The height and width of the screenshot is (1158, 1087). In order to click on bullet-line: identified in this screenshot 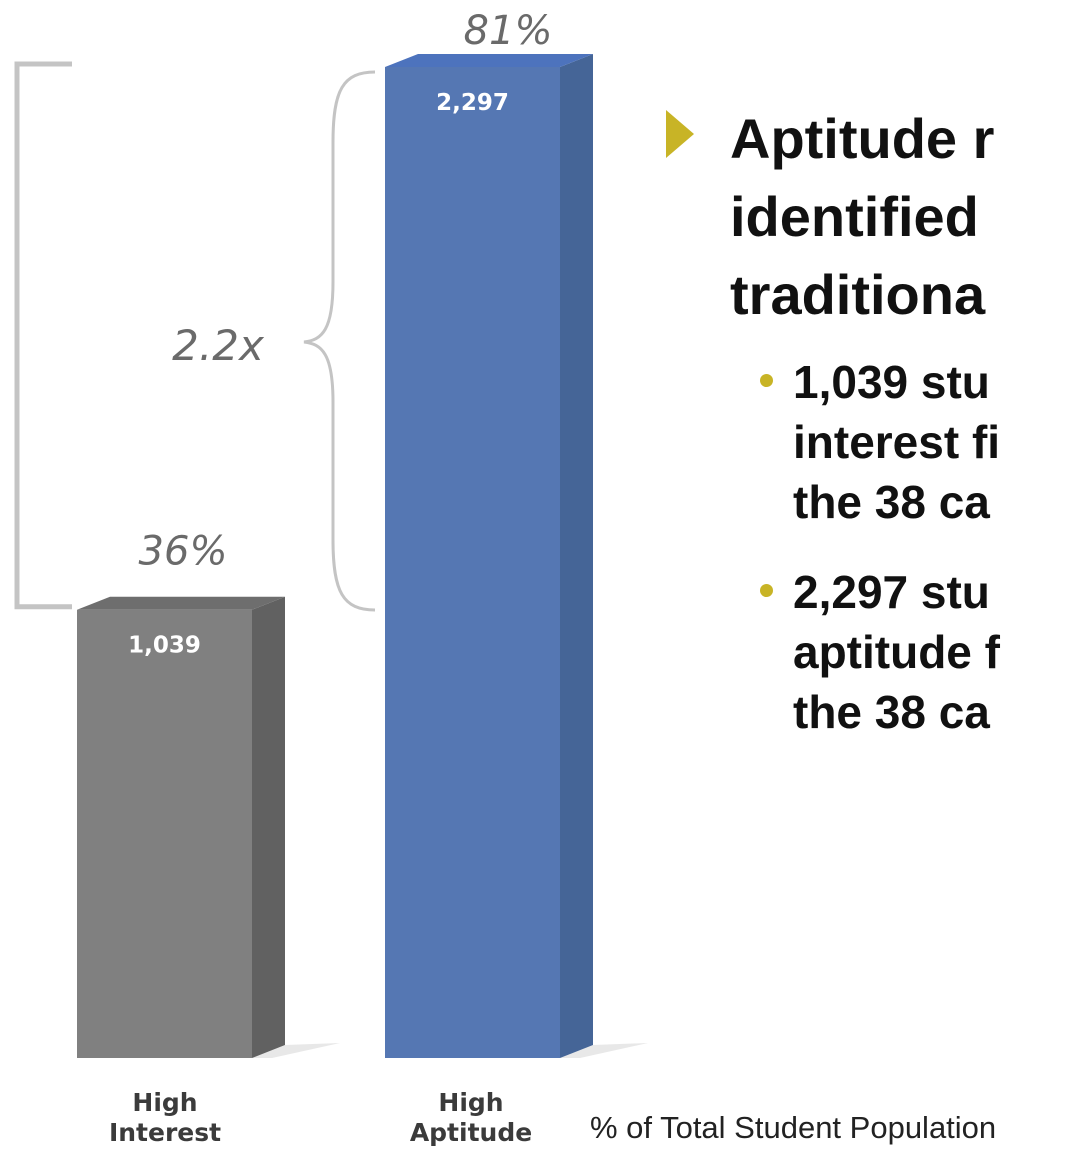, I will do `click(854, 216)`.